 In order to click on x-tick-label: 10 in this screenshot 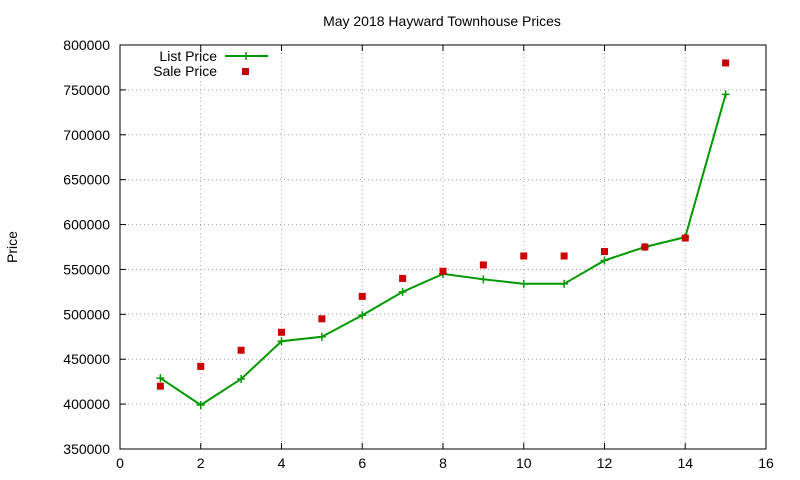, I will do `click(524, 463)`.